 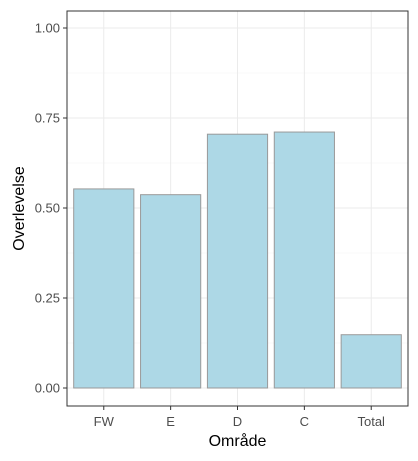 What do you see at coordinates (237, 421) in the screenshot?
I see `x-tick-label: D` at bounding box center [237, 421].